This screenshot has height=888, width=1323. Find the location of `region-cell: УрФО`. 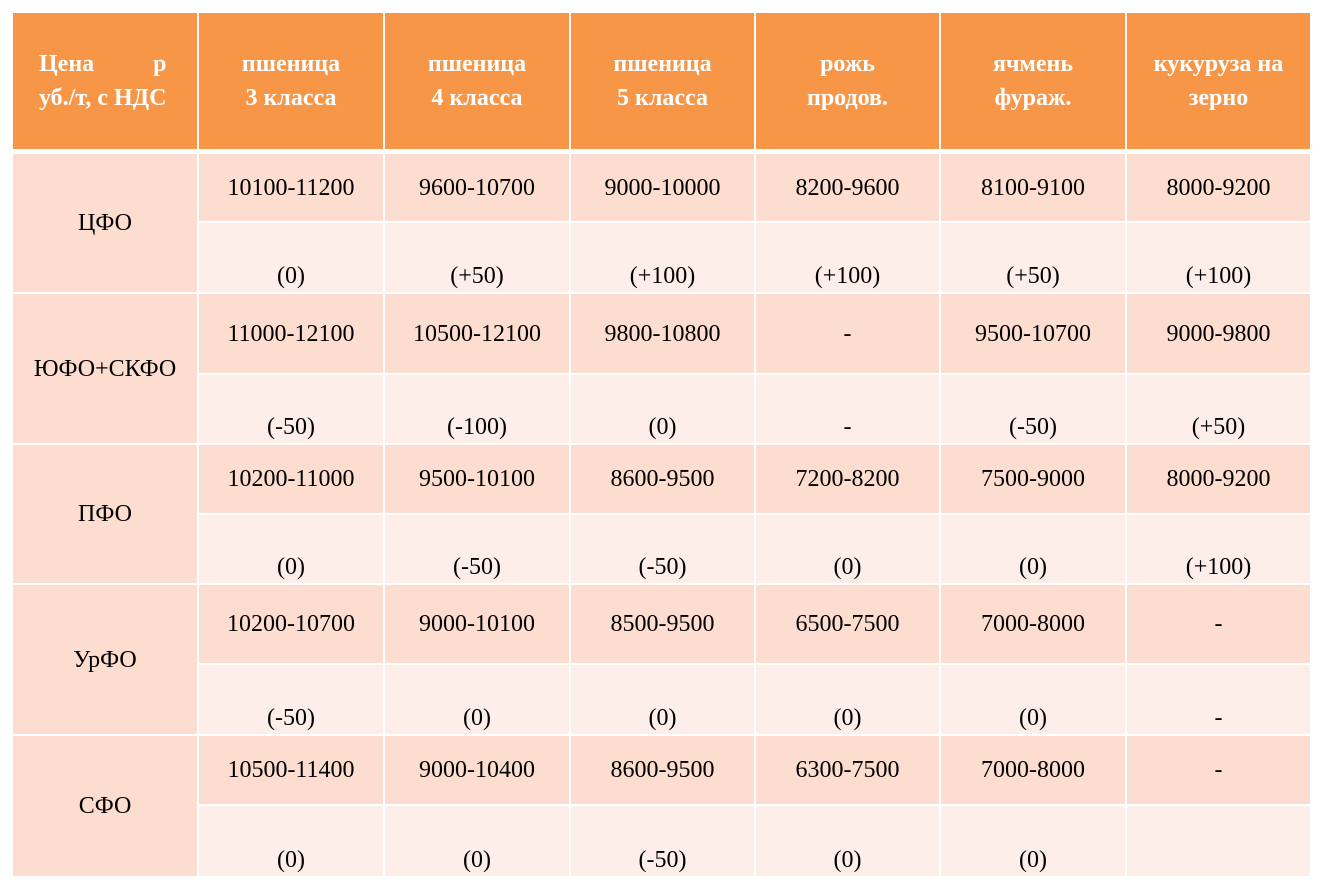

region-cell: УрФО is located at coordinates (105, 659).